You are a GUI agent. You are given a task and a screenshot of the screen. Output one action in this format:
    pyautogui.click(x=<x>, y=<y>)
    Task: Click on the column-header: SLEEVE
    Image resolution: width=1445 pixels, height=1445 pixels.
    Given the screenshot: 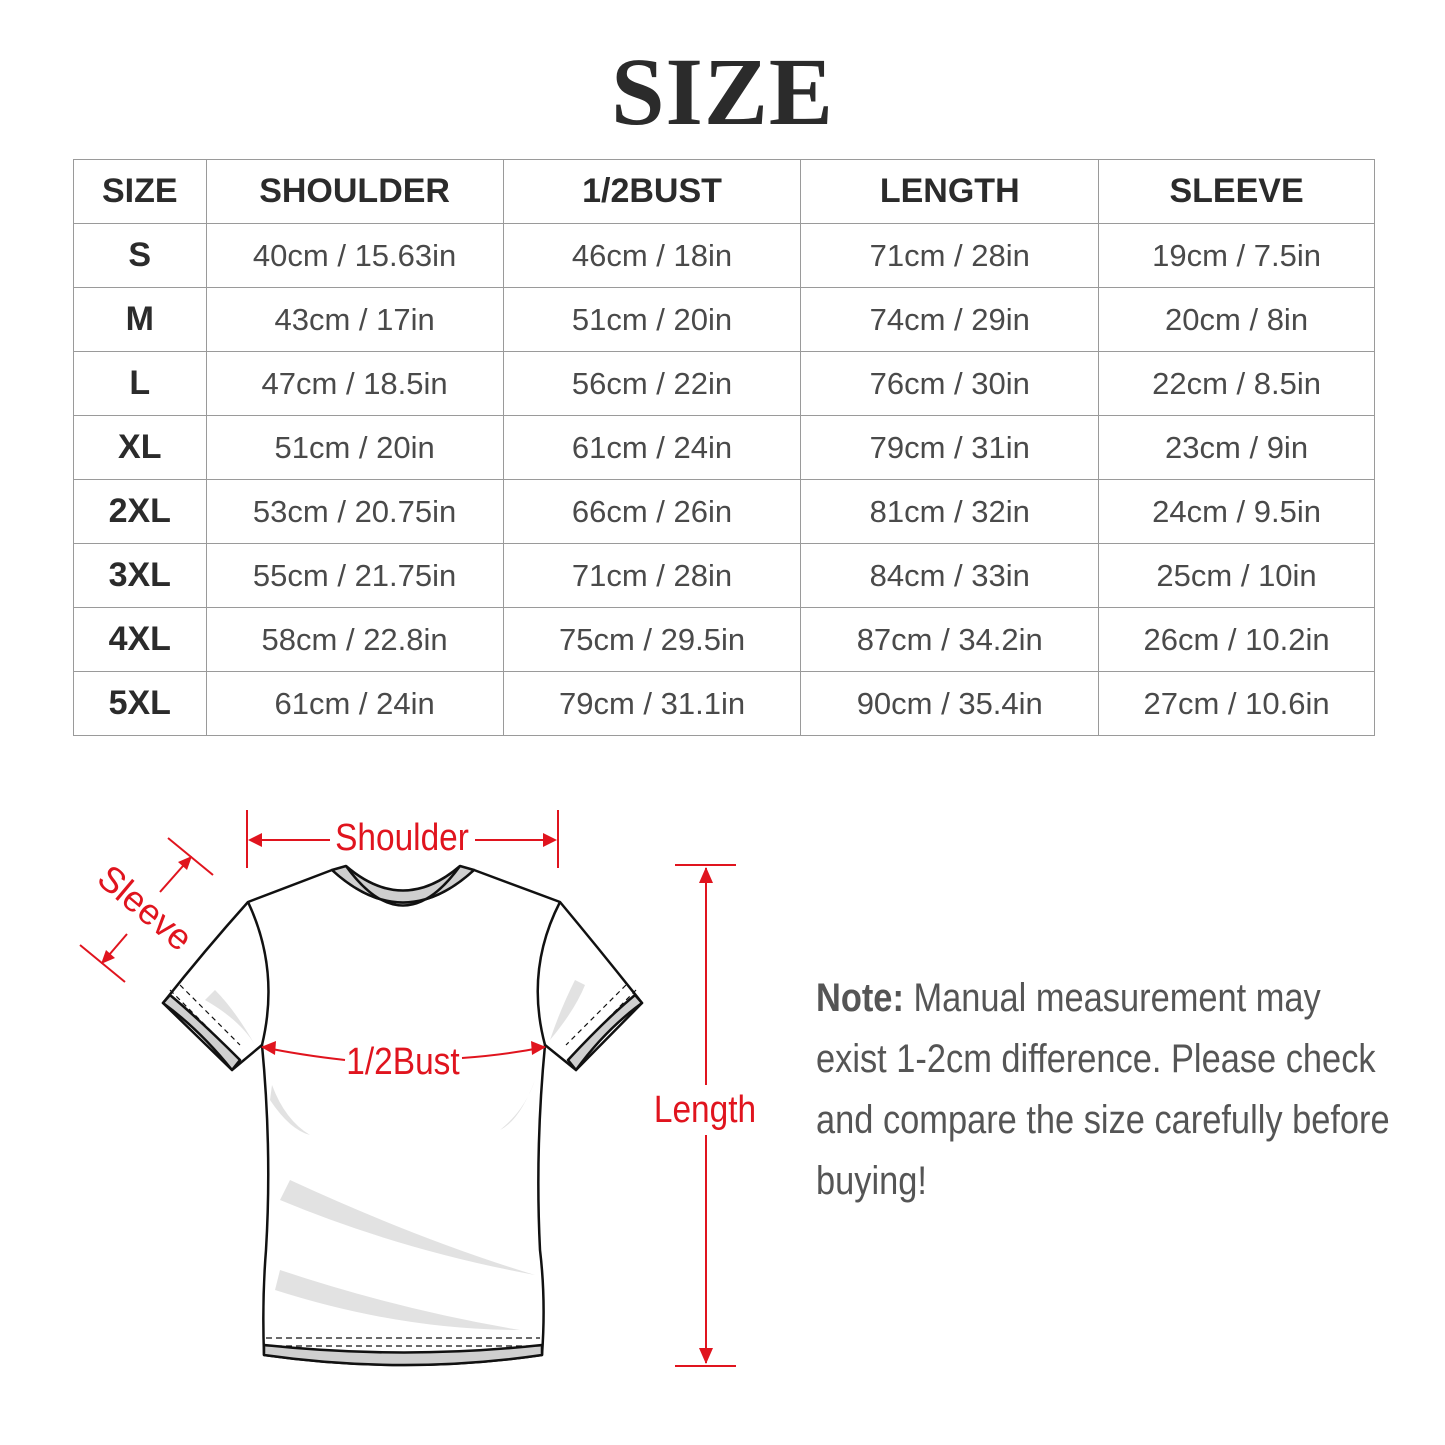 What is the action you would take?
    pyautogui.click(x=1236, y=191)
    